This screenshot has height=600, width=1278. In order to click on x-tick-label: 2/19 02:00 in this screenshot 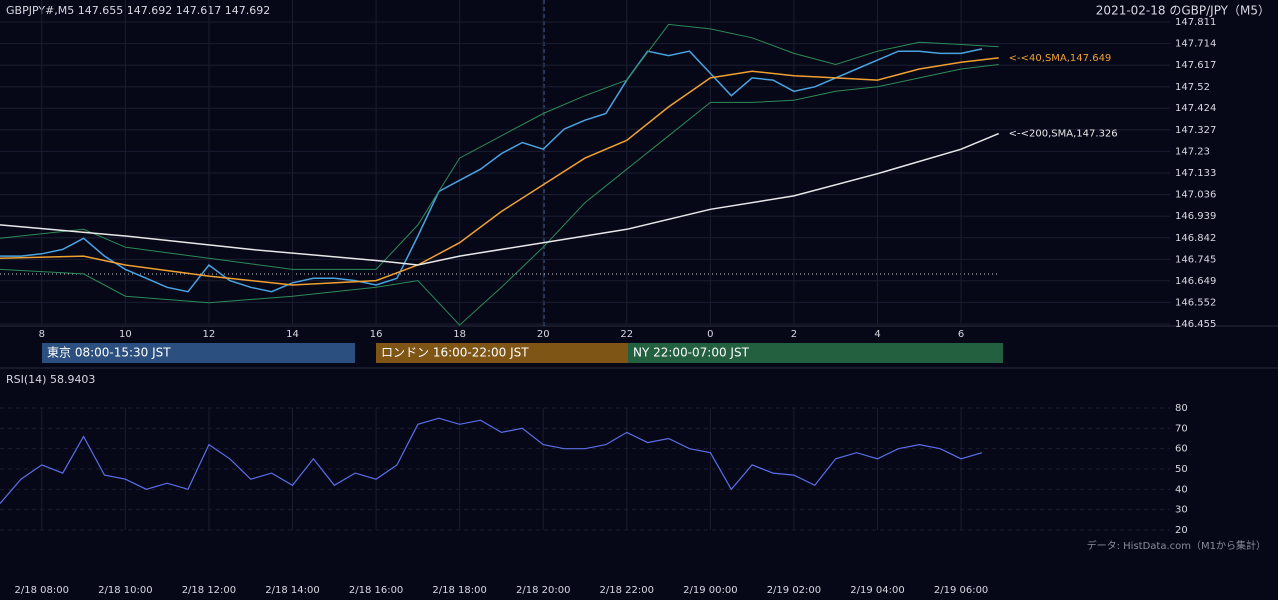, I will do `click(794, 590)`.